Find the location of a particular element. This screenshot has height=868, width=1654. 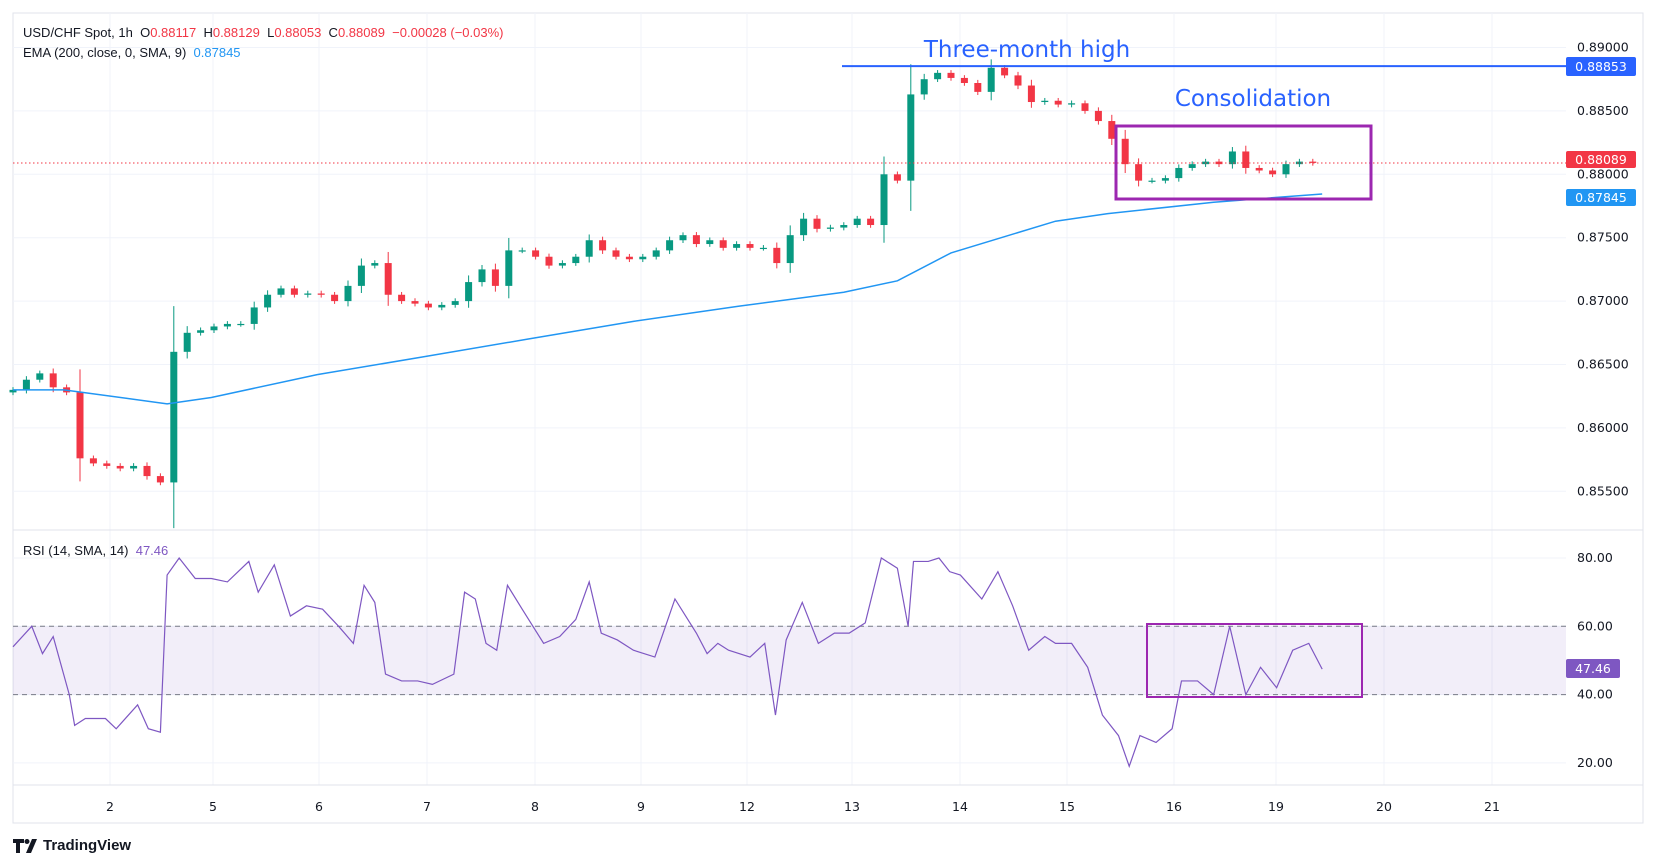

price-tick-label: 0.88500 is located at coordinates (1603, 110).